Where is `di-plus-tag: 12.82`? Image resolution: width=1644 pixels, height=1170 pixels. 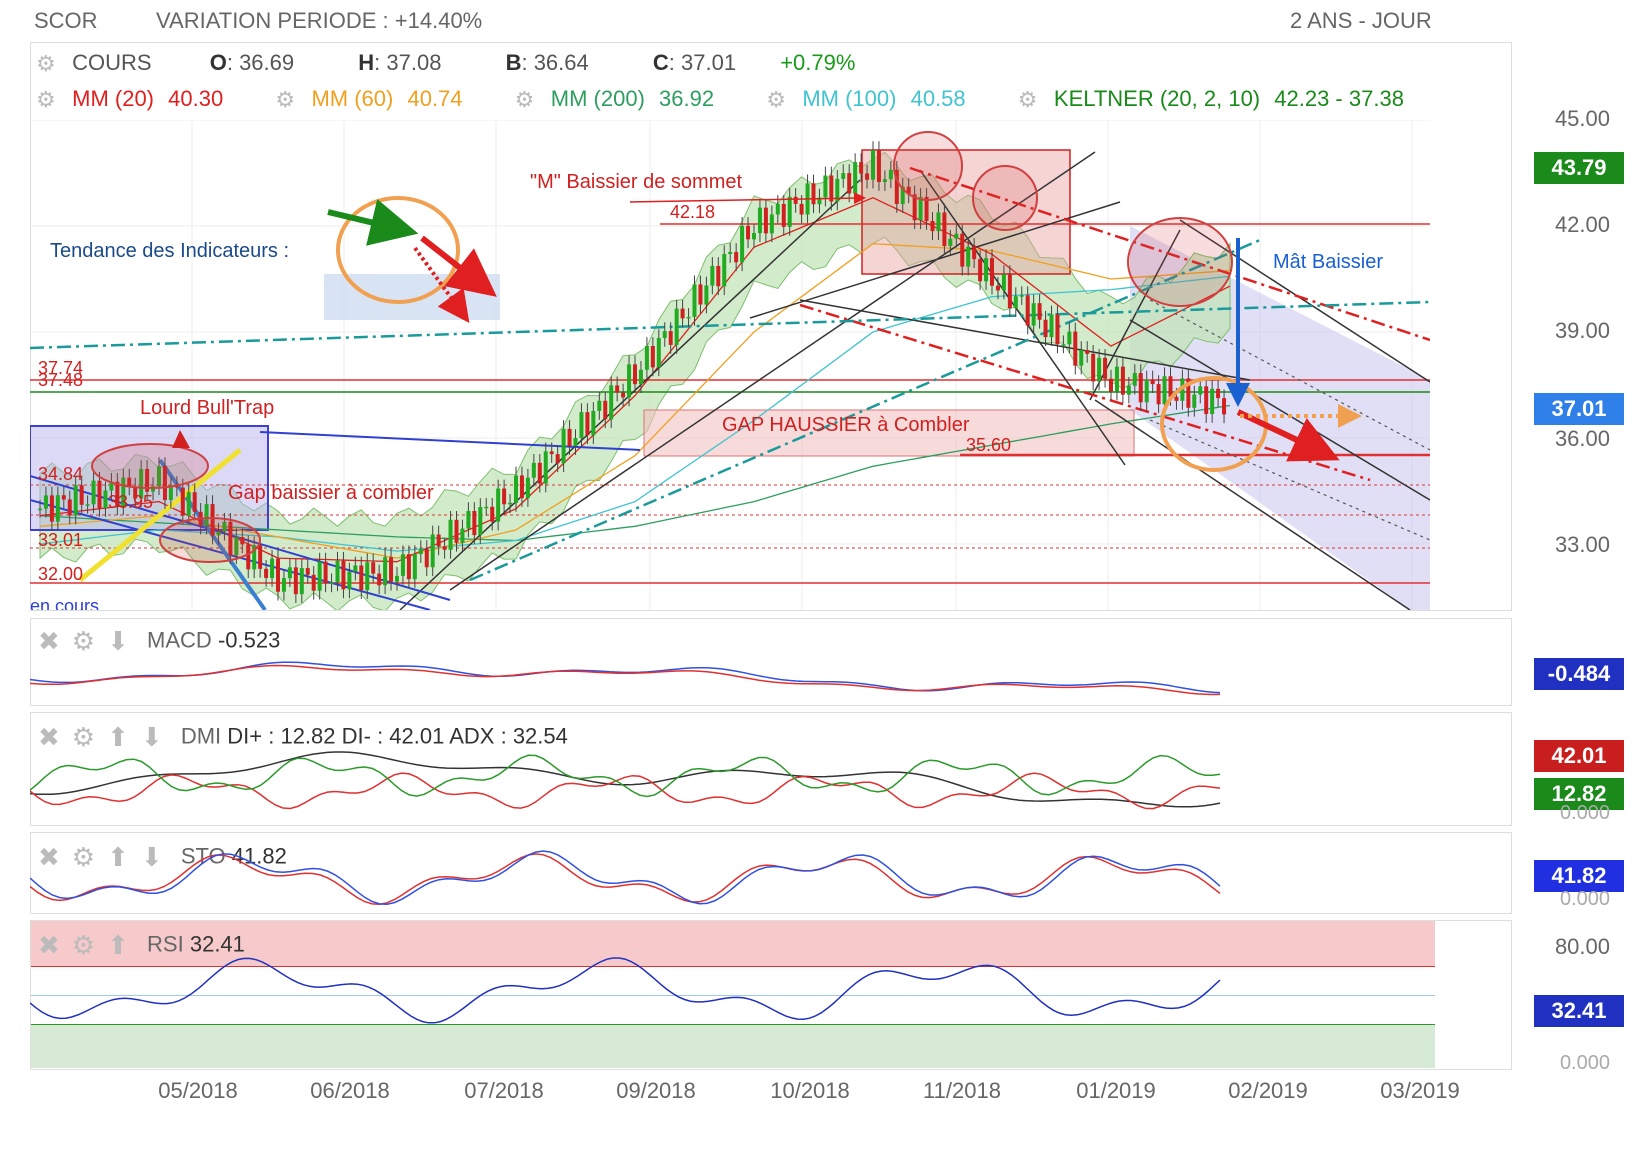 di-plus-tag: 12.82 is located at coordinates (1579, 794).